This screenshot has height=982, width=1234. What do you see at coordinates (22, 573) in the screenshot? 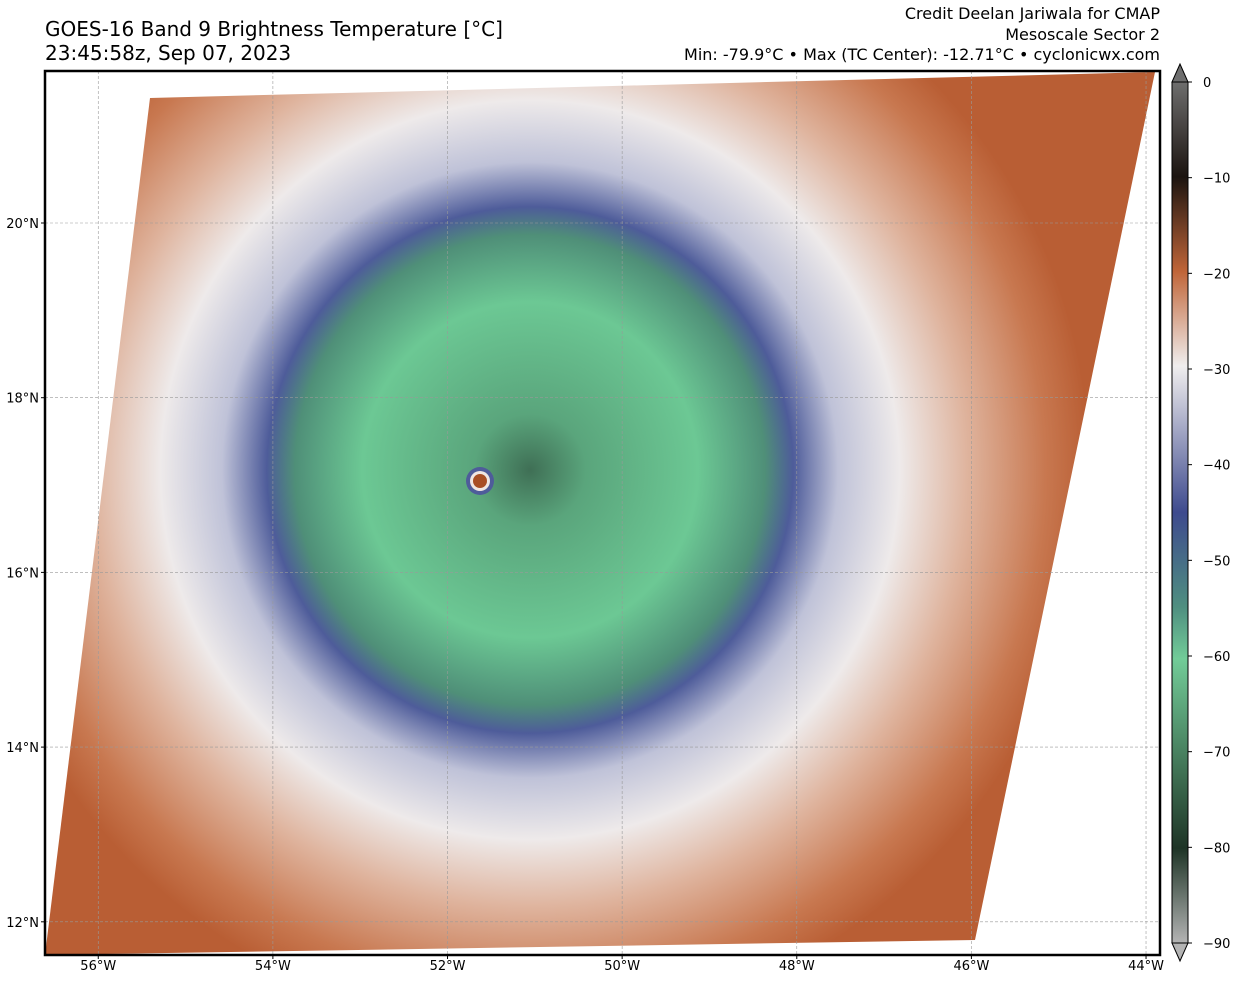
I see `y-tick-label: 16°N` at bounding box center [22, 573].